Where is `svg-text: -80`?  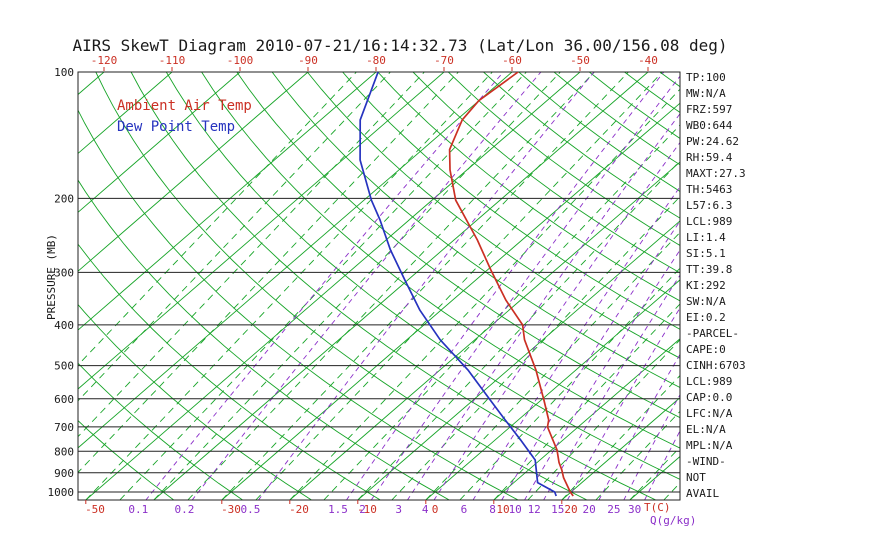
svg-text: -80 is located at coordinates (376, 60).